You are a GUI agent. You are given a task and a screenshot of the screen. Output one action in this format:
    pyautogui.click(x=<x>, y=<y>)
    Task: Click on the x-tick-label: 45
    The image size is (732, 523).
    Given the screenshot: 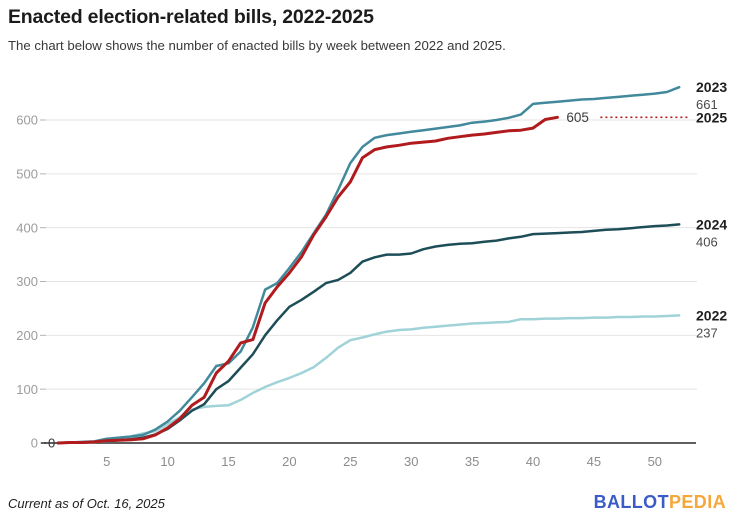 What is the action you would take?
    pyautogui.click(x=594, y=461)
    